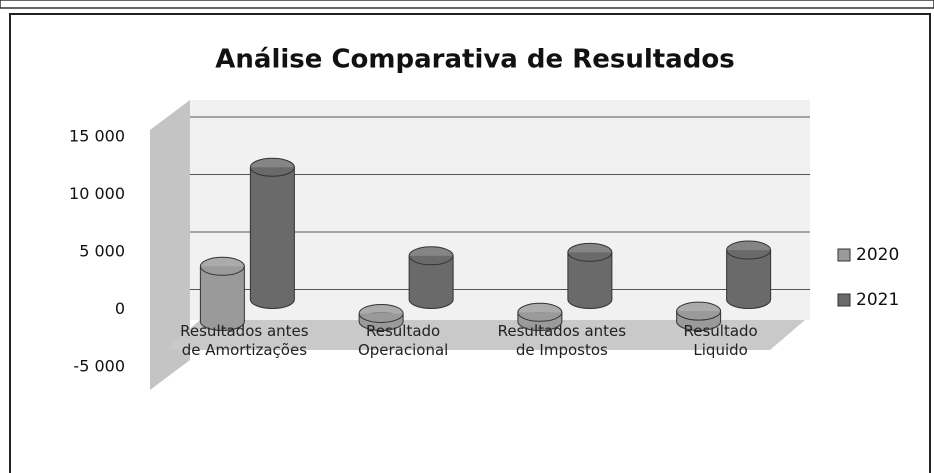 Image resolution: width=934 pixels, height=473 pixels. What do you see at coordinates (102, 251) in the screenshot?
I see `y-tick-label: 5 000` at bounding box center [102, 251].